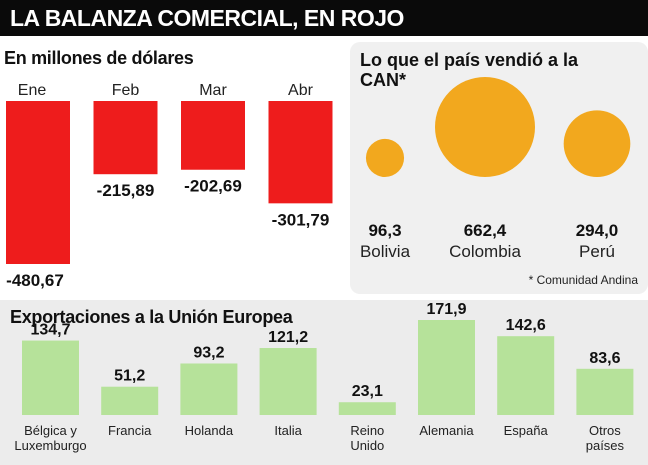 The image size is (648, 465). I want to click on can-value-bolivia: 96,3, so click(384, 230).